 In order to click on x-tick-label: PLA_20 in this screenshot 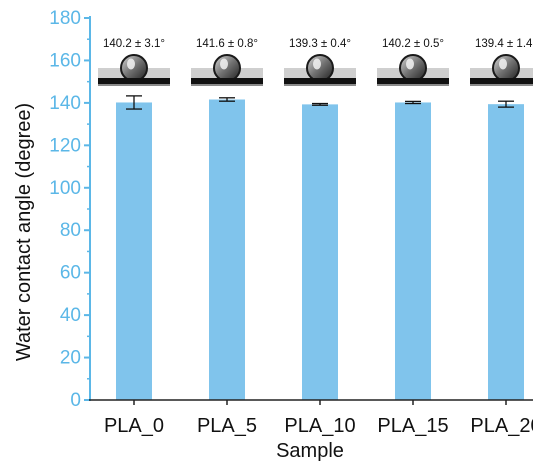, I will do `click(501, 426)`.